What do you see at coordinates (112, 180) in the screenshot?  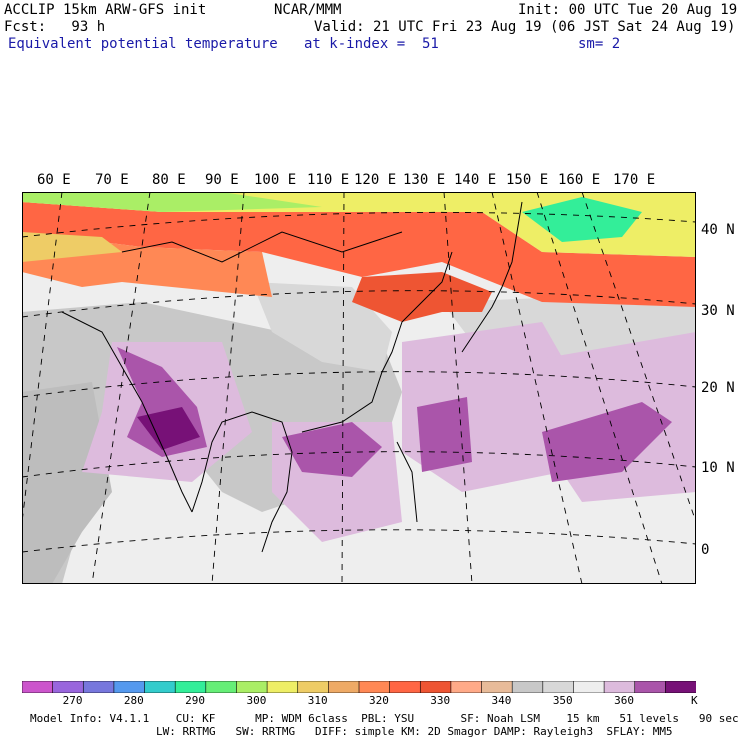 I see `lon-label-1: 70 E` at bounding box center [112, 180].